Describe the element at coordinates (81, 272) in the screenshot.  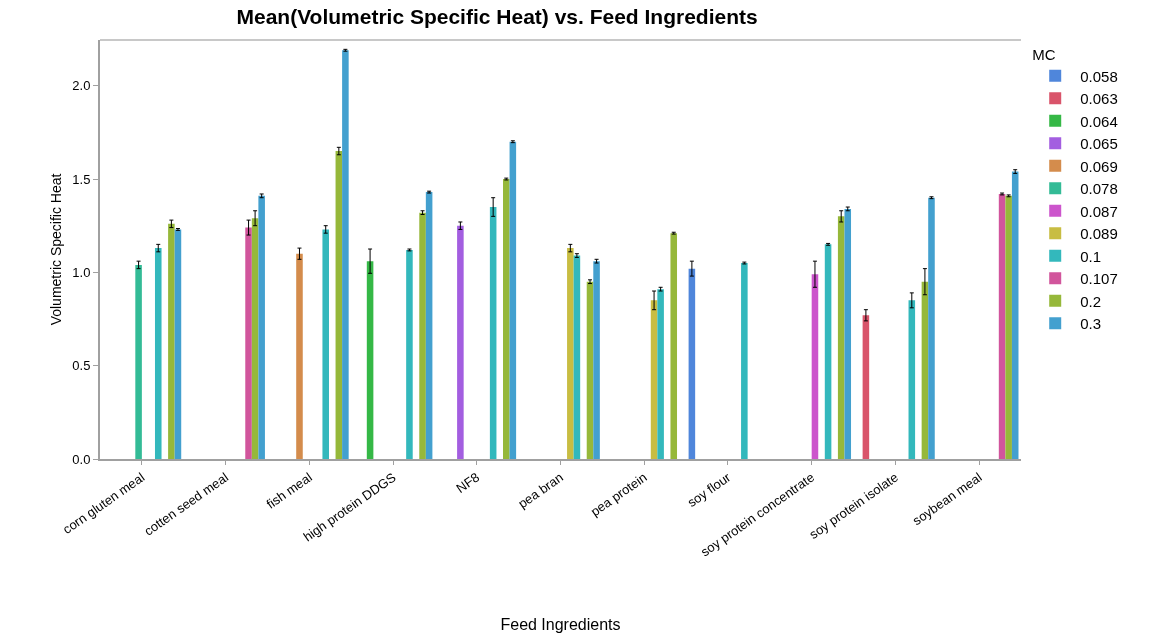
I see `y-tick-label: 1.0` at that location.